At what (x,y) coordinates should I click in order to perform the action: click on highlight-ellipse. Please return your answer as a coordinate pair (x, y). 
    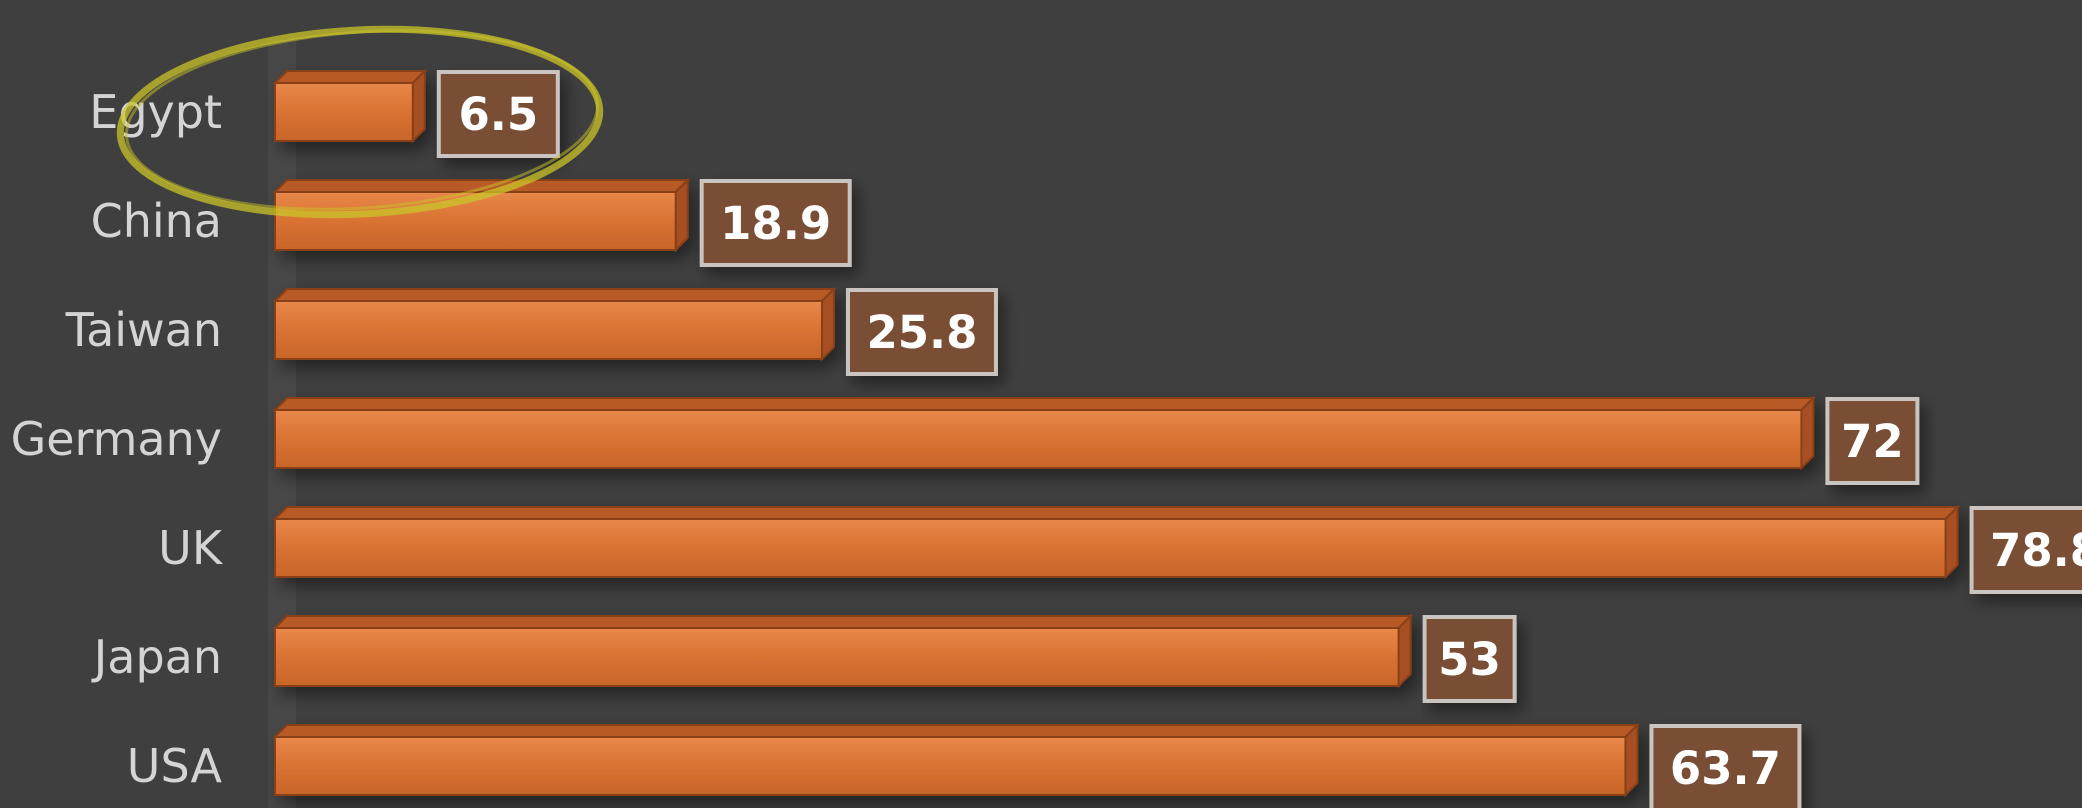
    Looking at the image, I should click on (360, 122).